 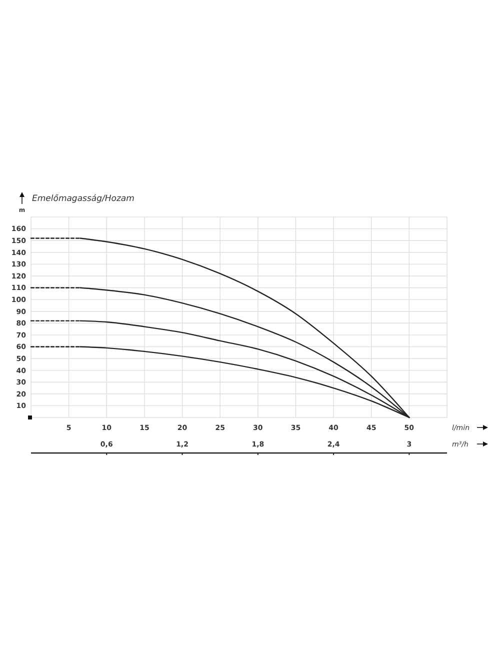 I want to click on chart-title: Emelőmagasság/Hozam, so click(x=83, y=199).